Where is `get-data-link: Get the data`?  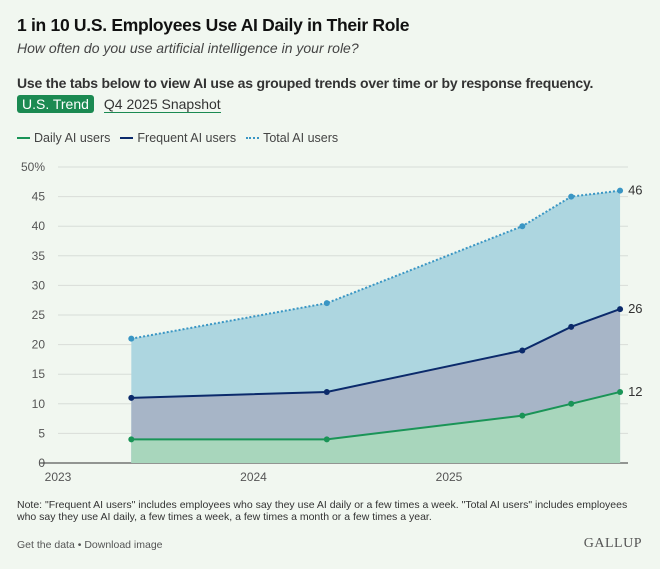 get-data-link: Get the data is located at coordinates (46, 545).